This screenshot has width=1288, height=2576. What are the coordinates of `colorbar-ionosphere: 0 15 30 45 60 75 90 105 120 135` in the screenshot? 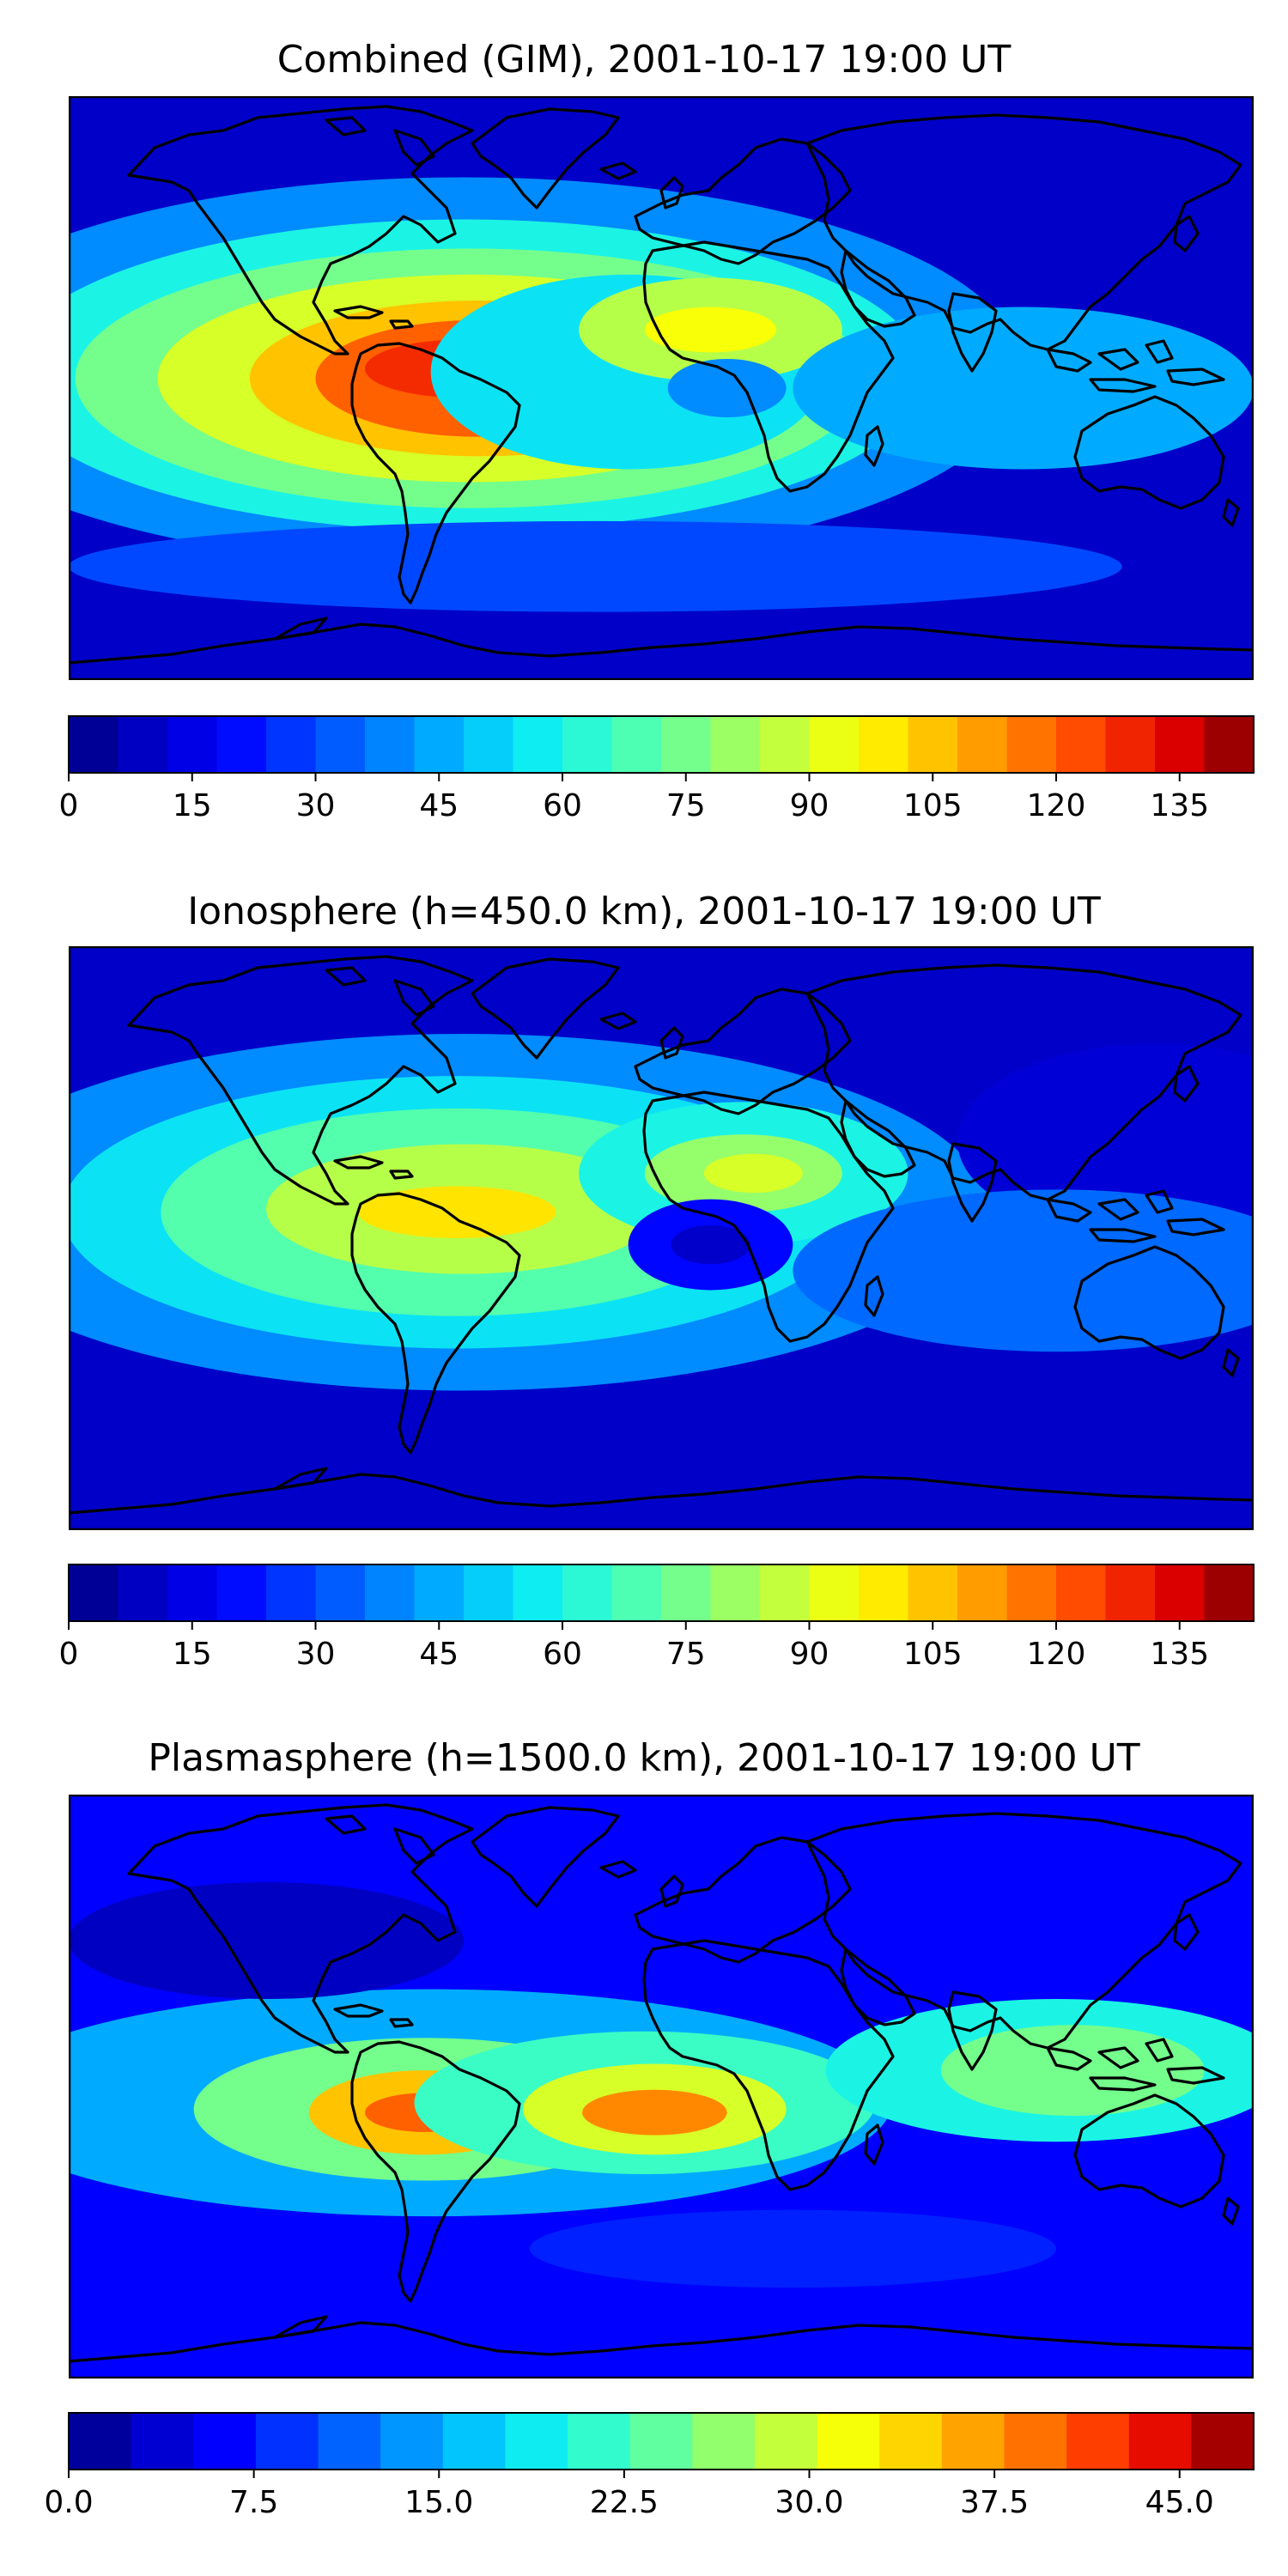 It's located at (657, 1618).